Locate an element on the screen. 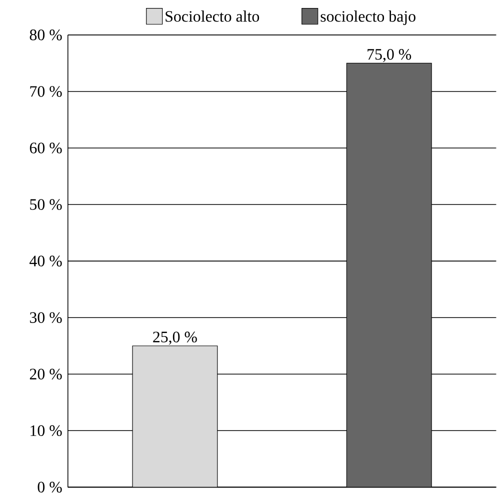  y-tick-label: 50 % is located at coordinates (46, 204).